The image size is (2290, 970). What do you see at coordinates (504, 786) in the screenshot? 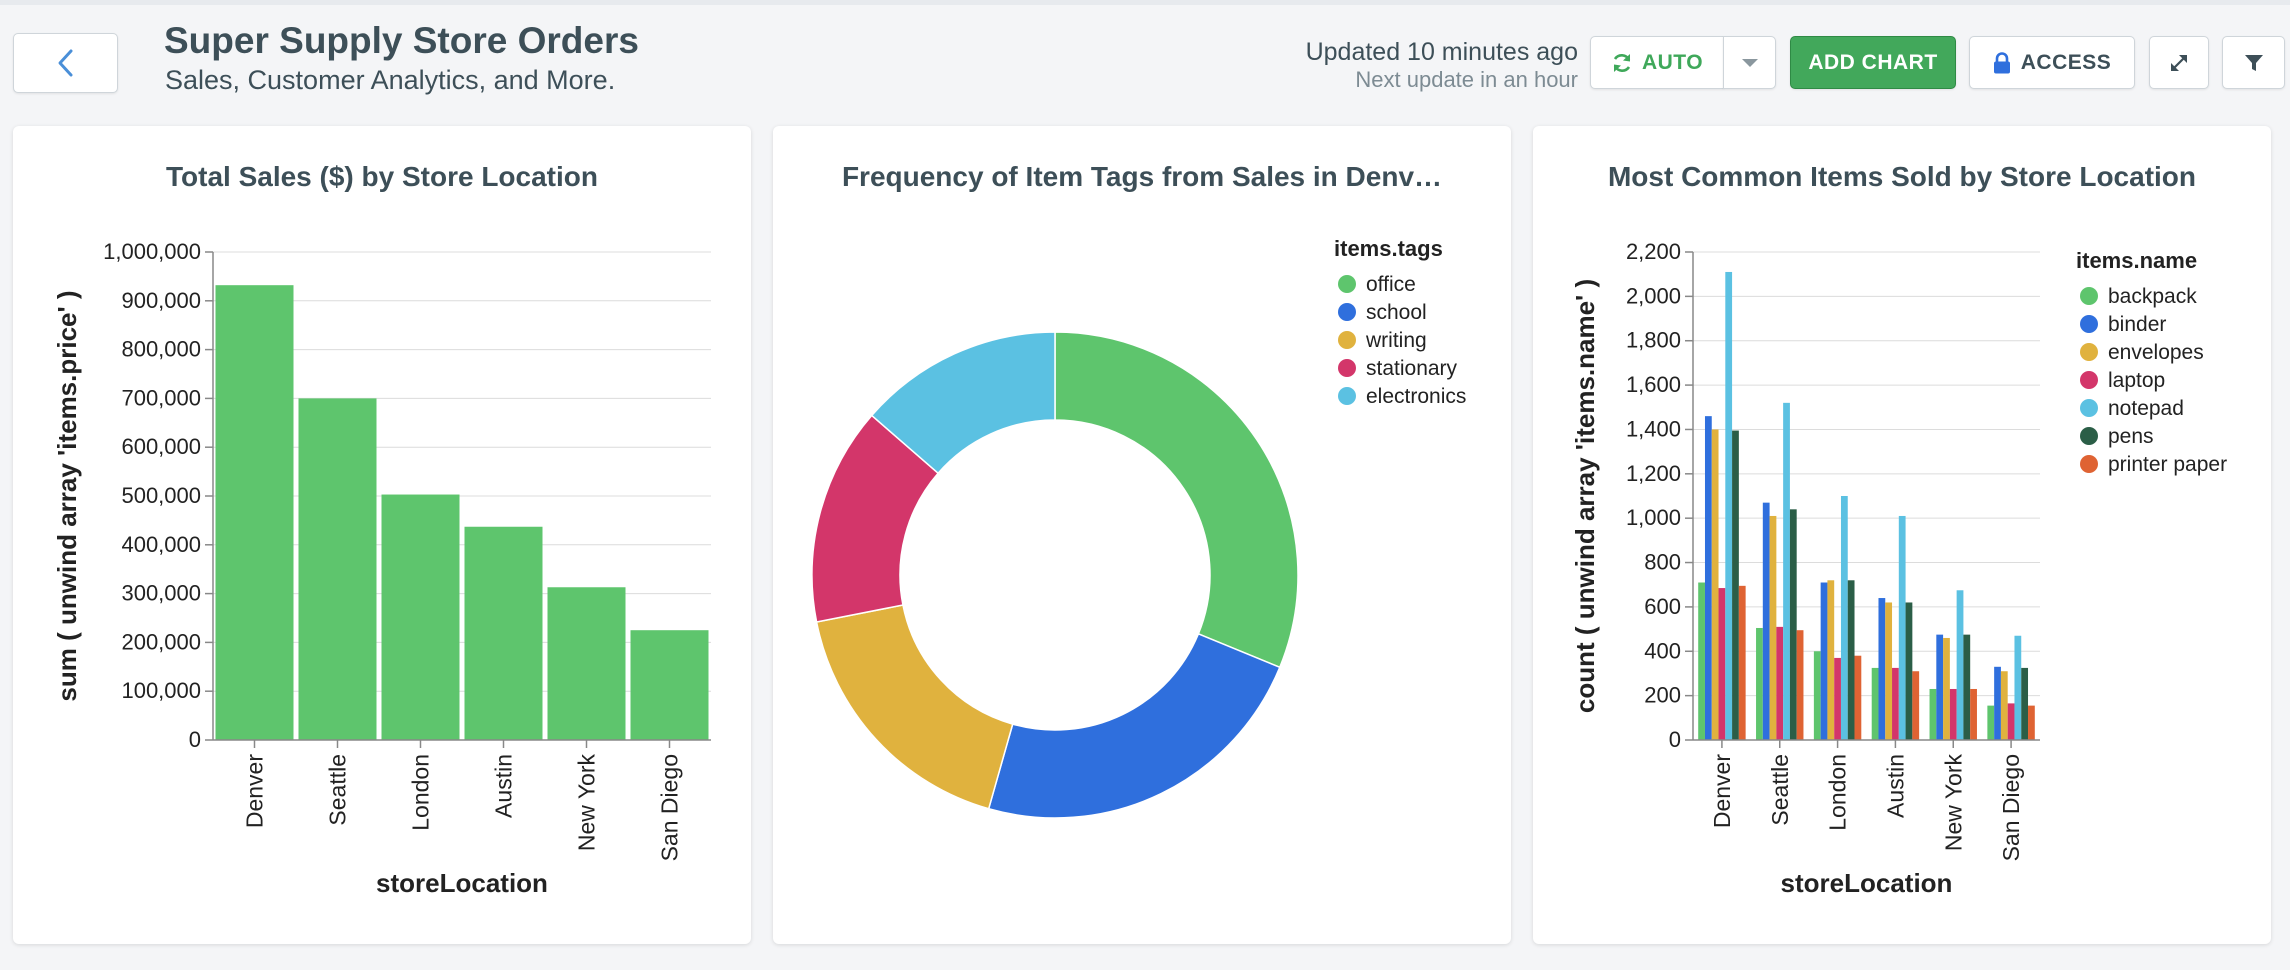
I see `x-tick-label: Austin` at bounding box center [504, 786].